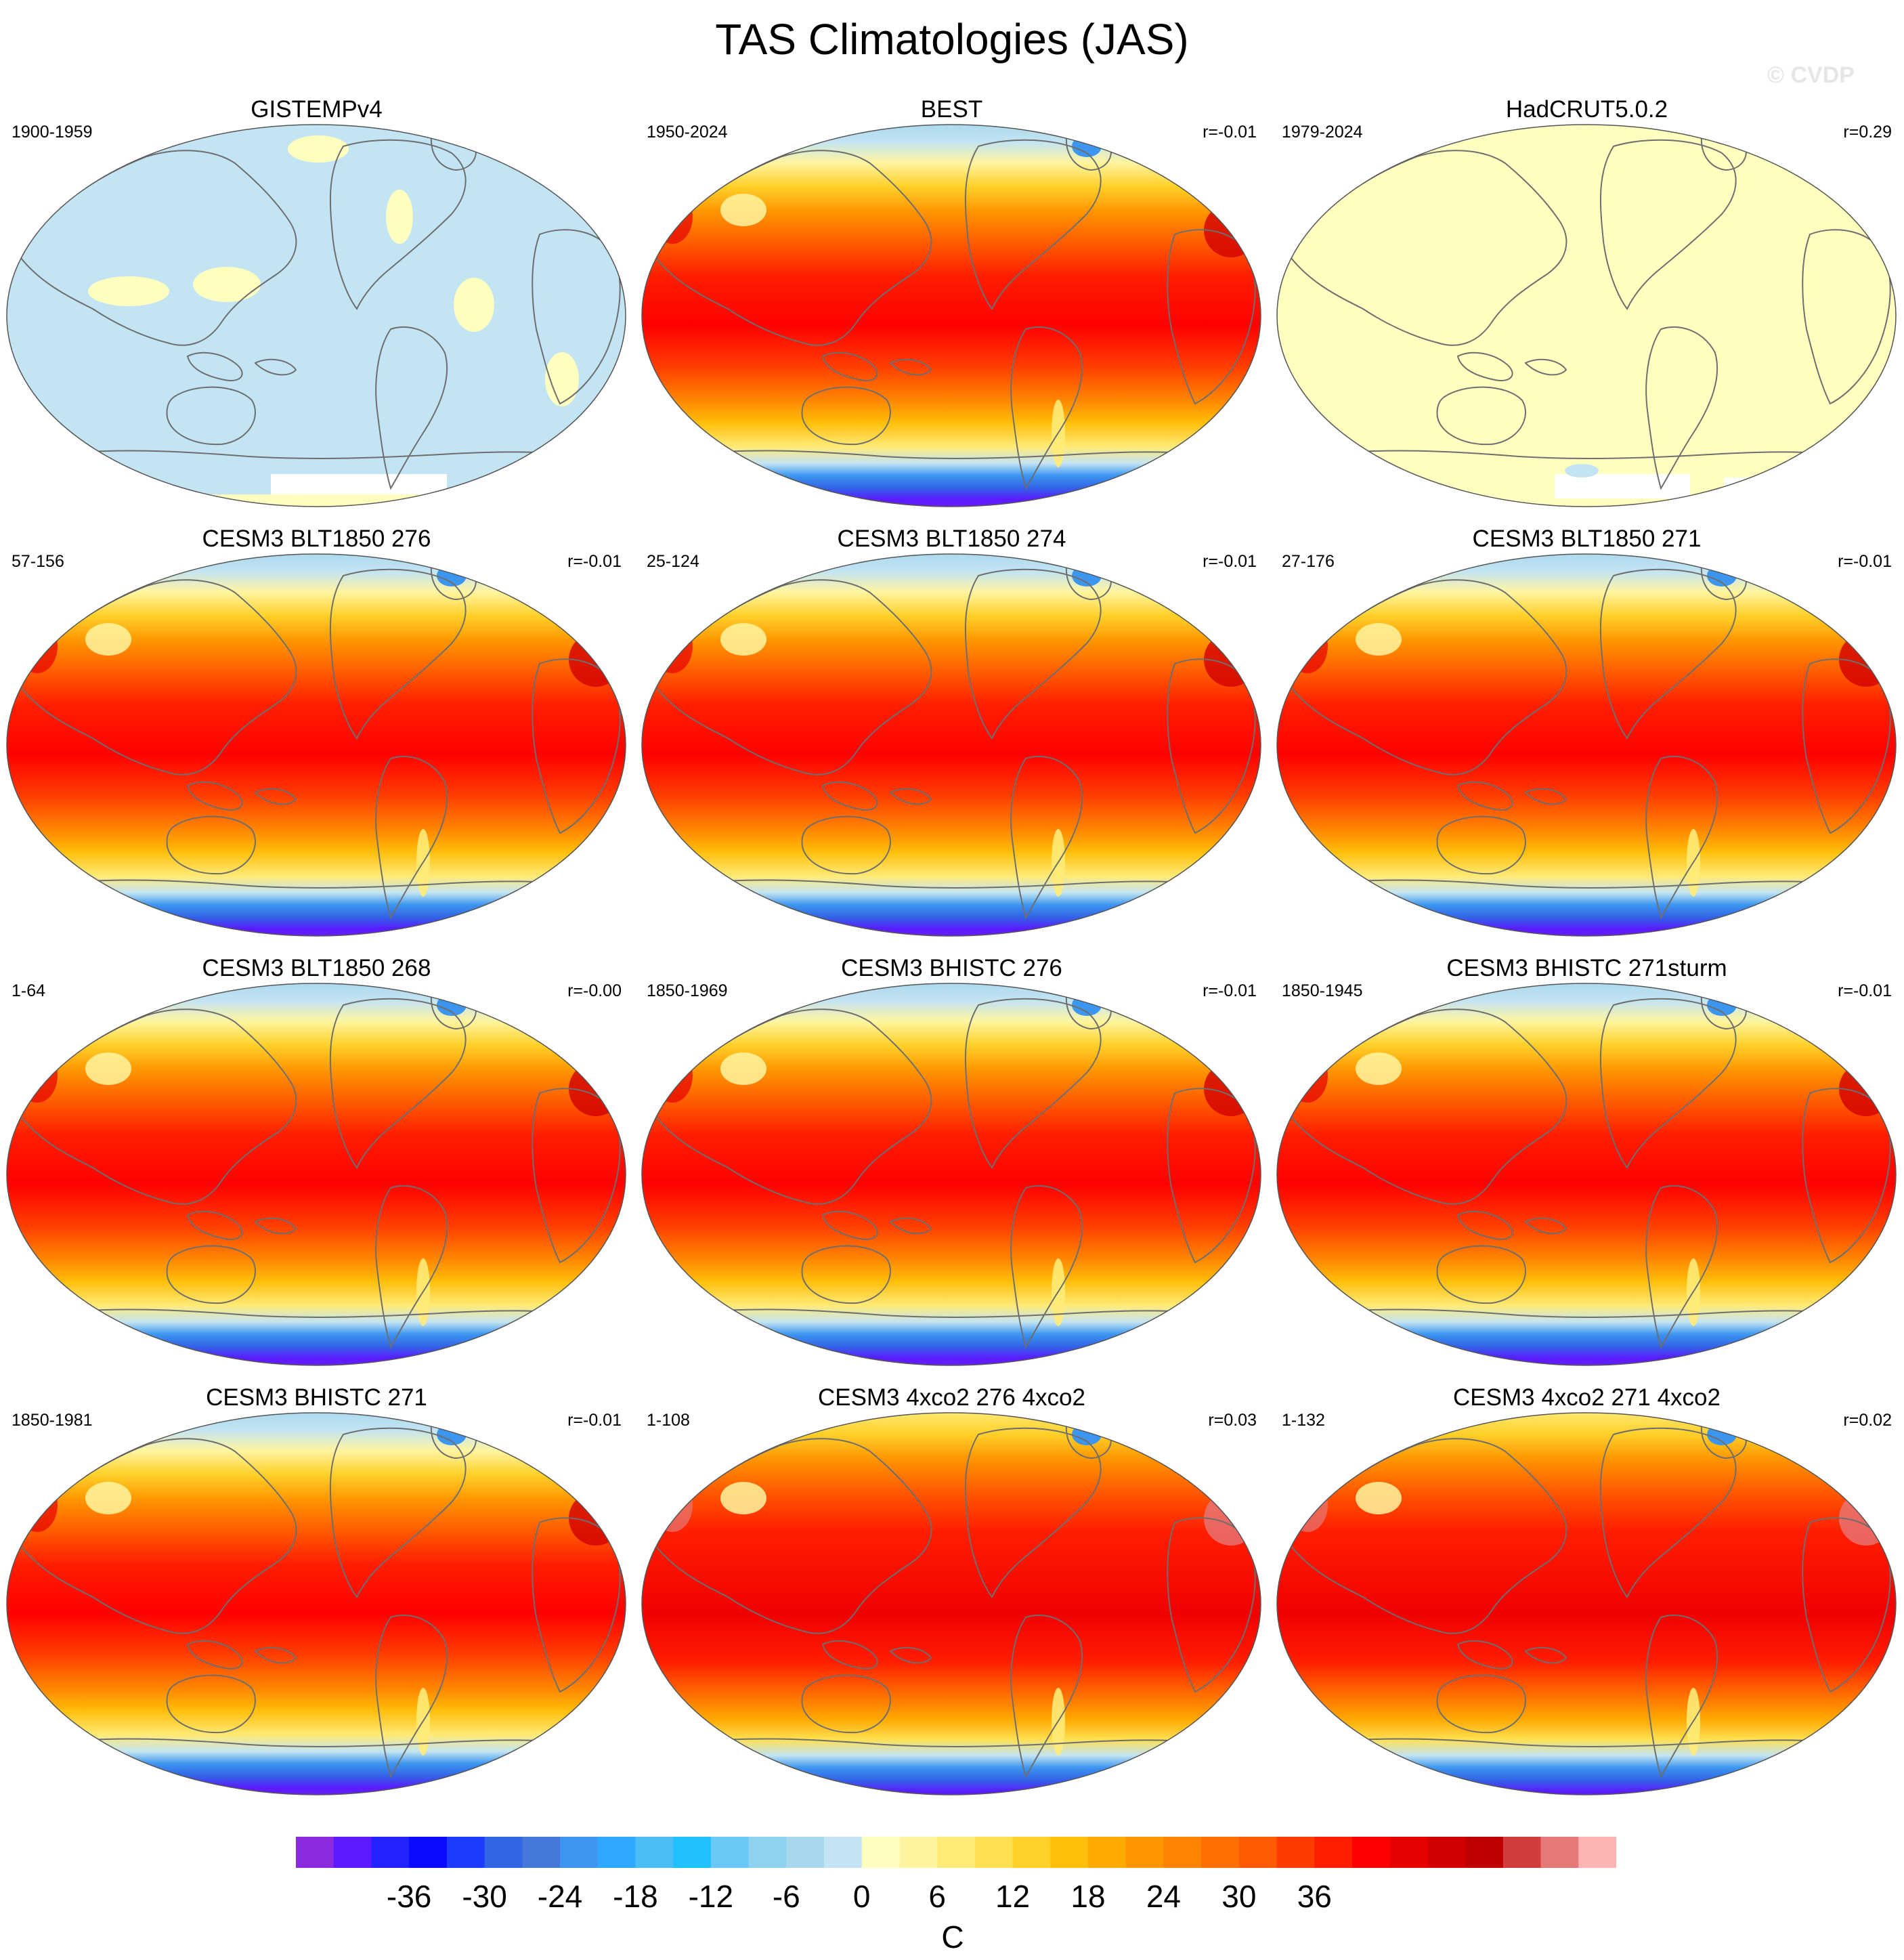 Image resolution: width=1904 pixels, height=1960 pixels. Describe the element at coordinates (38, 561) in the screenshot. I see `panel-period: 57-156` at that location.